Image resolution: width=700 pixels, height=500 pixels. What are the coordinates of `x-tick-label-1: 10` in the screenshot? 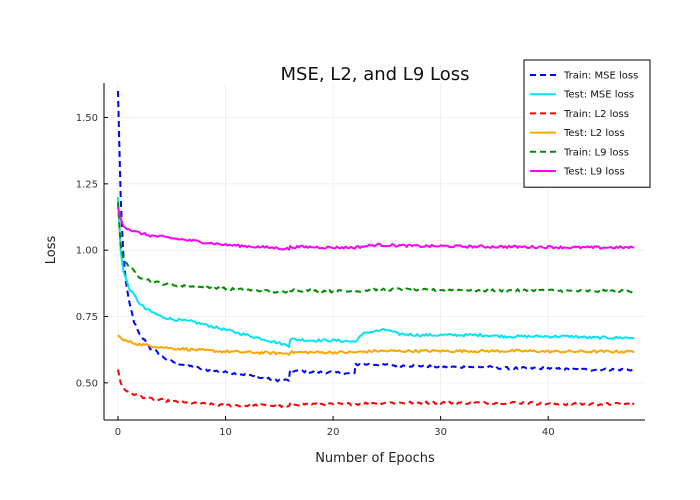 It's located at (225, 432).